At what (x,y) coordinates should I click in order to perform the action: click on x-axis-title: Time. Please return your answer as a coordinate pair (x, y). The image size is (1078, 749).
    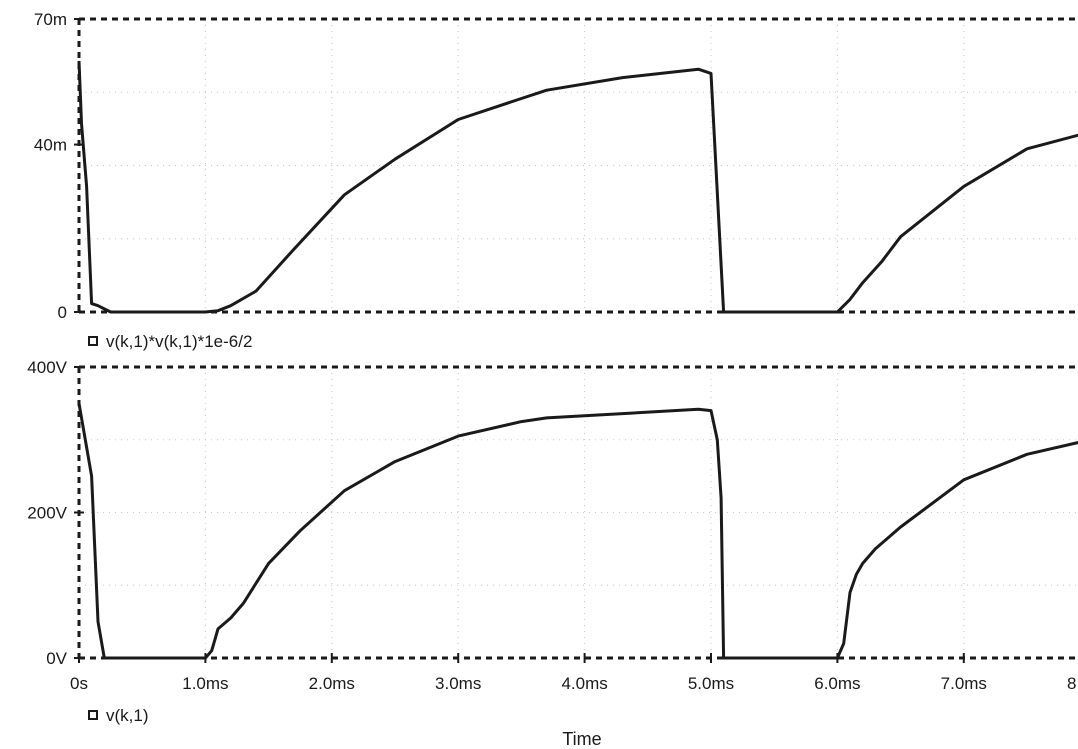
    Looking at the image, I should click on (581, 739).